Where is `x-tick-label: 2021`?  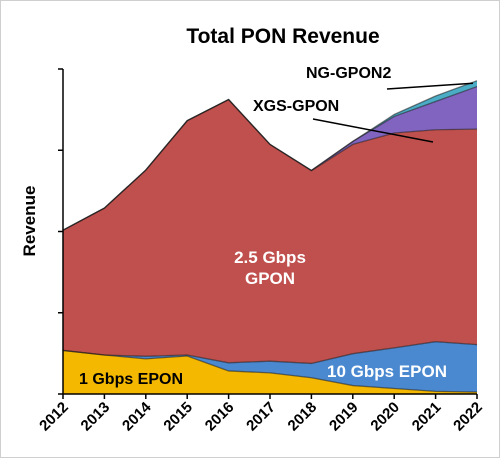
x-tick-label: 2021 is located at coordinates (427, 417).